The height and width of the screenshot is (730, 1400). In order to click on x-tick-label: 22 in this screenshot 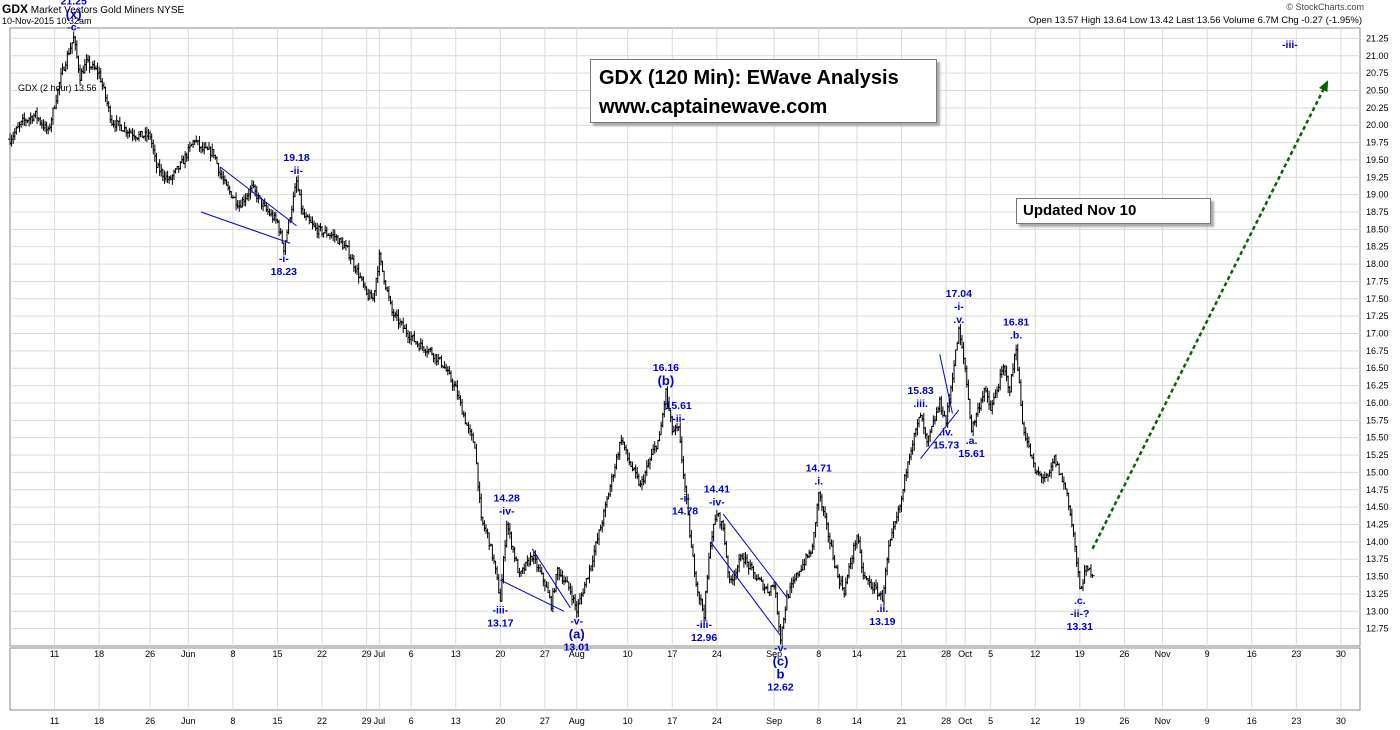, I will do `click(322, 654)`.